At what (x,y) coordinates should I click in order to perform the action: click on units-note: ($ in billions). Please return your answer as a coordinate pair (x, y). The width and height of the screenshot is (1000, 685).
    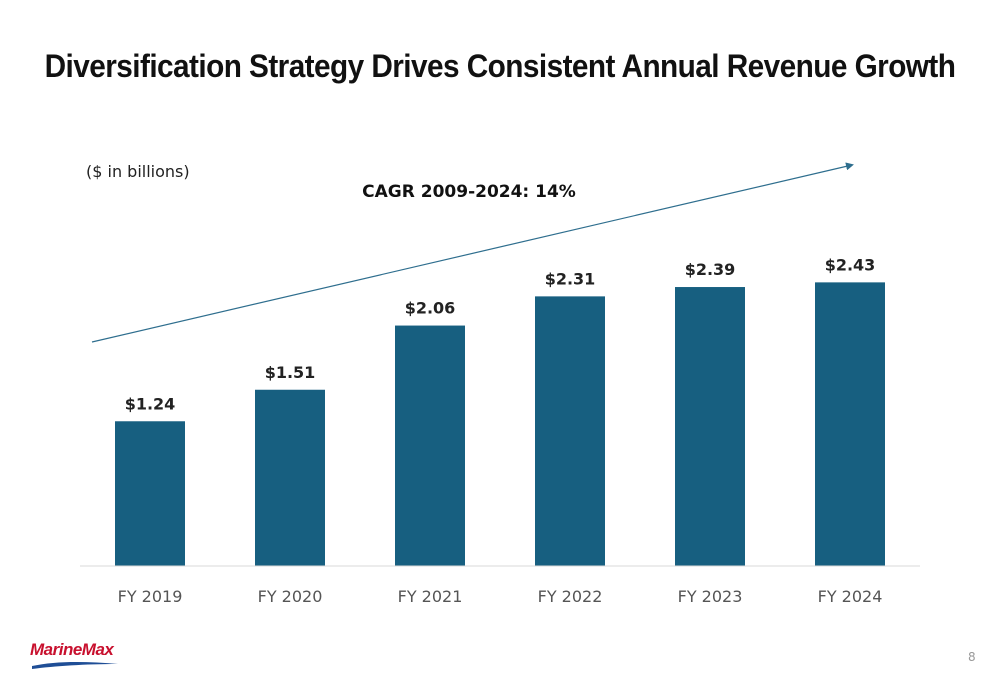
    Looking at the image, I should click on (138, 171).